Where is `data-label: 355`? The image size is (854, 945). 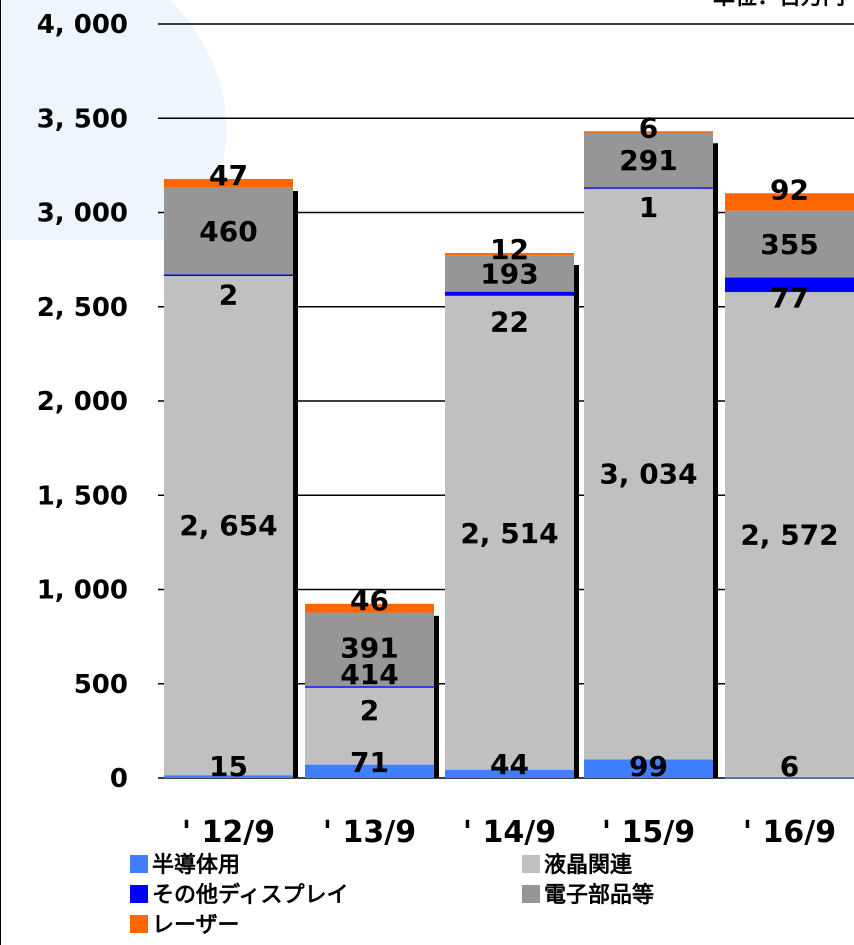 data-label: 355 is located at coordinates (789, 244).